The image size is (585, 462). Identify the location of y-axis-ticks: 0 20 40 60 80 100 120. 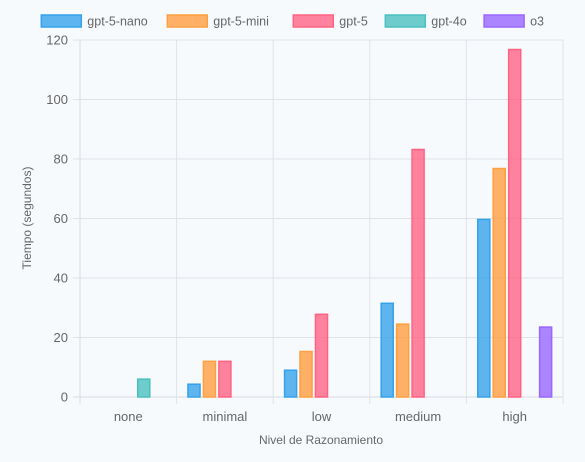
(57, 219).